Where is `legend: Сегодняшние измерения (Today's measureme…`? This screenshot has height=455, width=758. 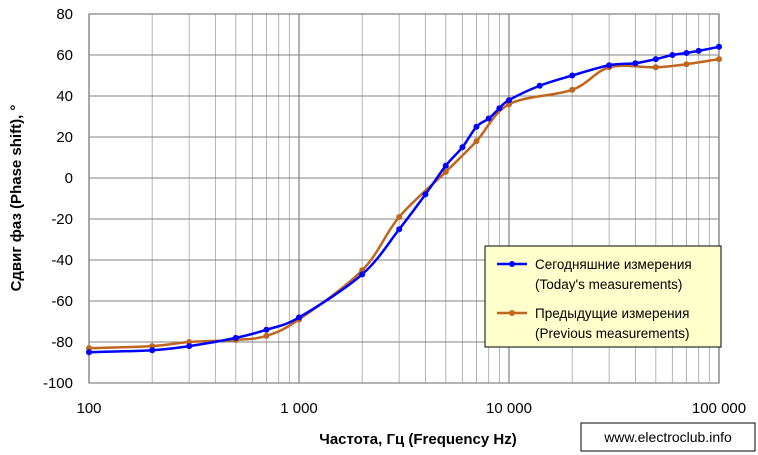
legend: Сегодняшние измерения (Today's measureme… is located at coordinates (603, 296).